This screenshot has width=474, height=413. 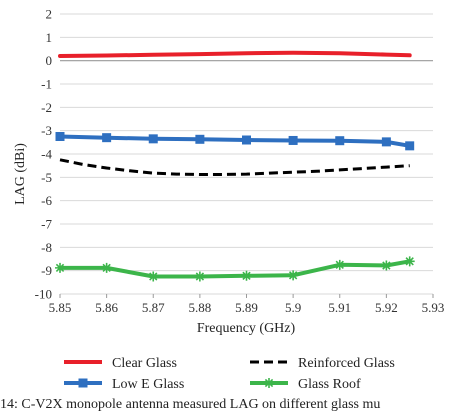 I want to click on legend-entry-glass-roof: Glass Roof, so click(x=305, y=384).